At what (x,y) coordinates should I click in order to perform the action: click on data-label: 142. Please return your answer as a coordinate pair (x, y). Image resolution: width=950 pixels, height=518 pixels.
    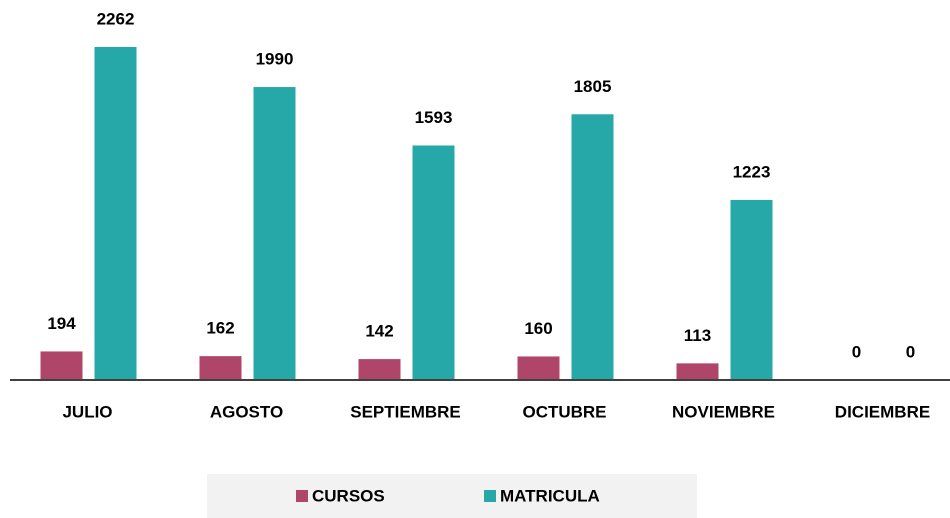
    Looking at the image, I should click on (379, 331).